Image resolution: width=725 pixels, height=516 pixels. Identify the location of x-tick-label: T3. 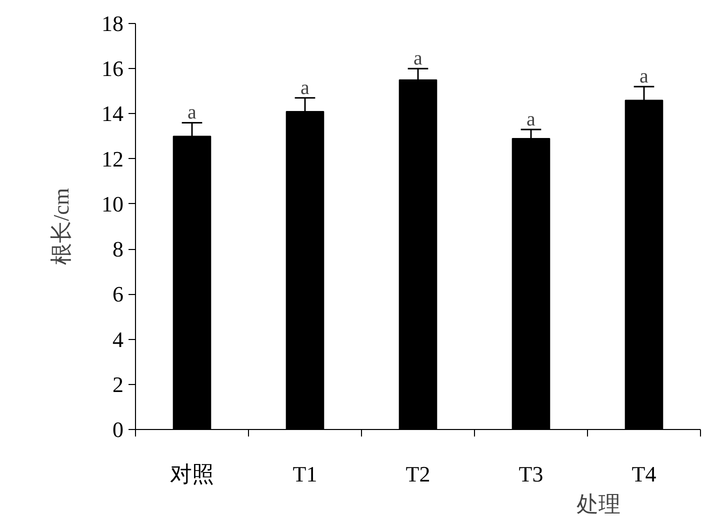
(531, 474).